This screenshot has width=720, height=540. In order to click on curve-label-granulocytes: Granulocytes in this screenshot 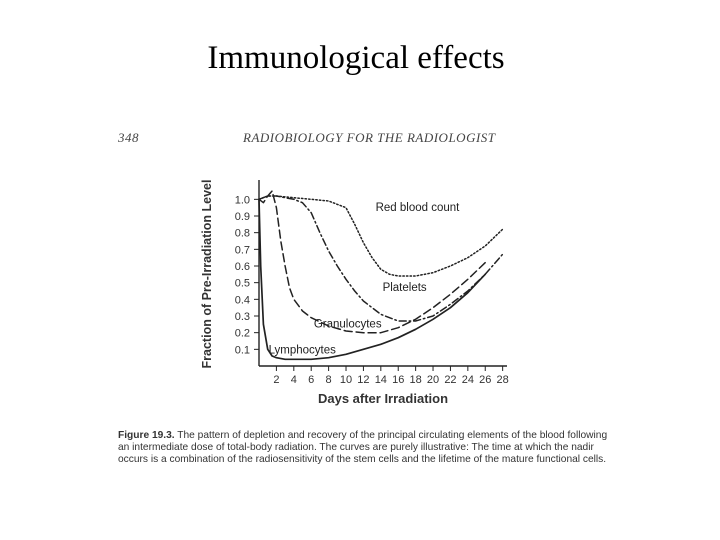, I will do `click(348, 325)`.